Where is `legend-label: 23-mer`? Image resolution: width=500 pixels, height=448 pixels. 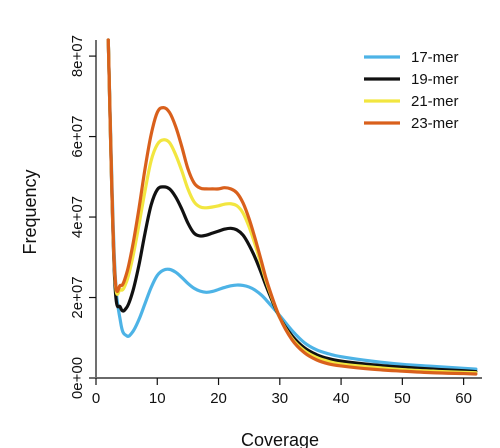
legend-label: 23-mer is located at coordinates (435, 123).